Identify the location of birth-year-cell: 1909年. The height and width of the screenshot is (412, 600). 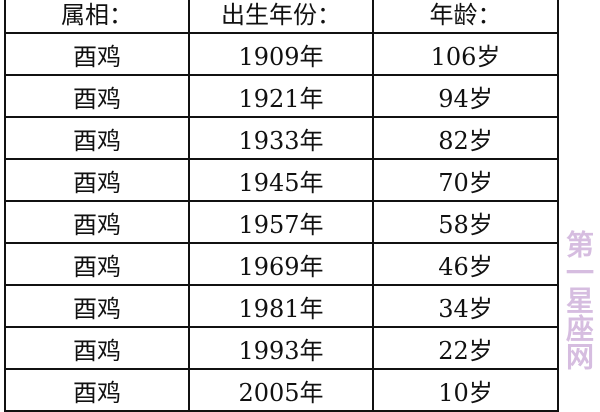
(281, 54).